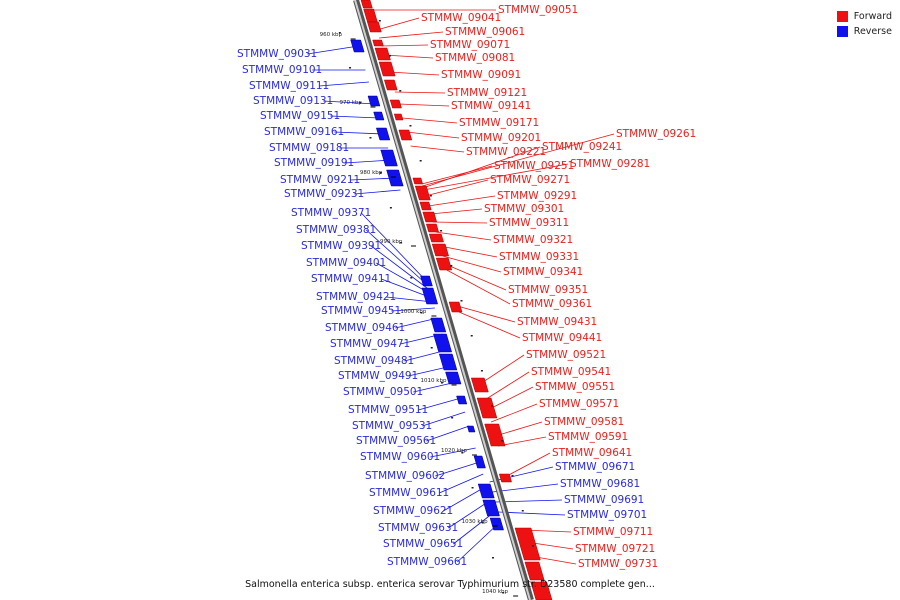 This screenshot has width=900, height=600. Describe the element at coordinates (842, 16) in the screenshot. I see `forward-swatch` at that location.